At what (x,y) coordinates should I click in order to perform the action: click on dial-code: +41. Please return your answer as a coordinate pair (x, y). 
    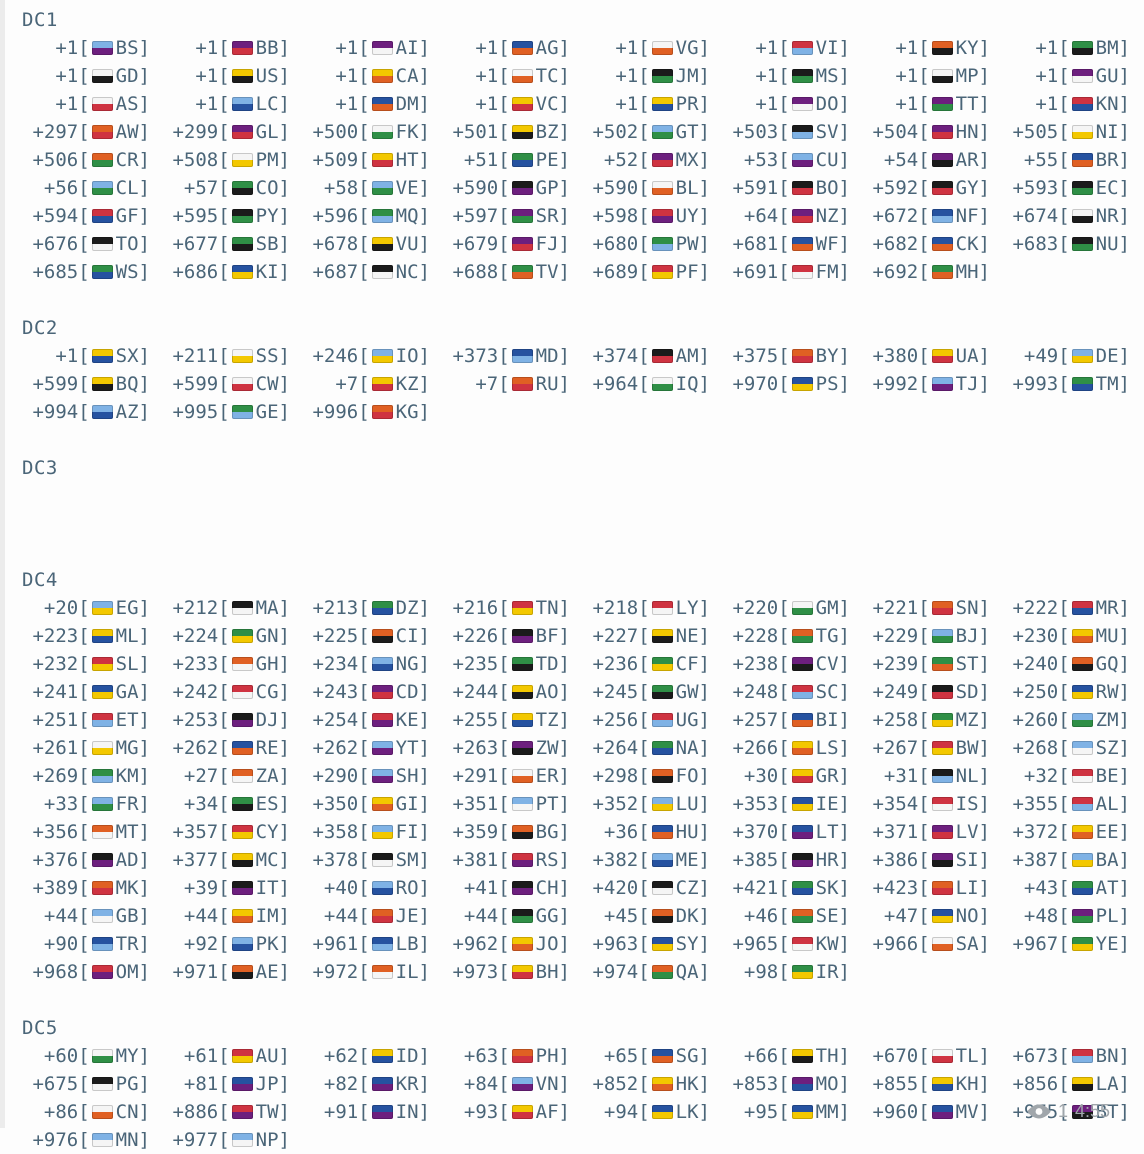
    Looking at the image, I should click on (481, 888).